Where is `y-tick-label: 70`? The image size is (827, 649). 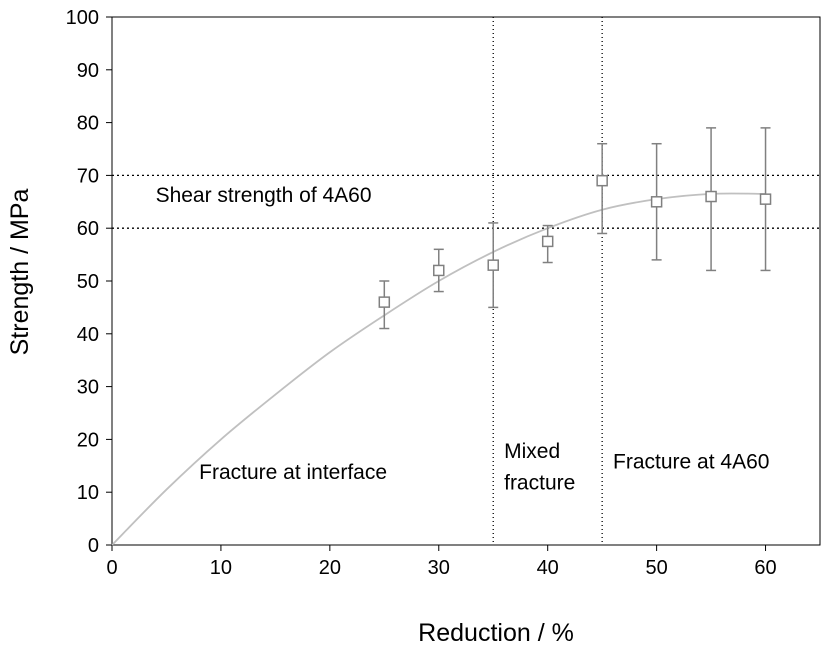
y-tick-label: 70 is located at coordinates (88, 176).